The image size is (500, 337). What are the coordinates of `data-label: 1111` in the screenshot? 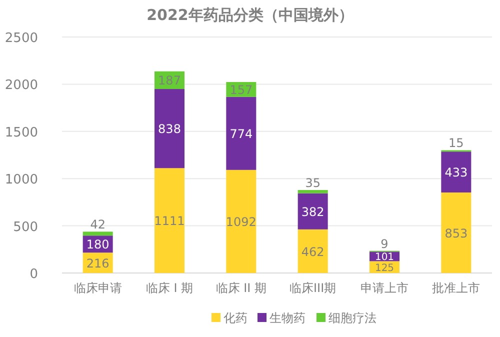 It's located at (169, 221).